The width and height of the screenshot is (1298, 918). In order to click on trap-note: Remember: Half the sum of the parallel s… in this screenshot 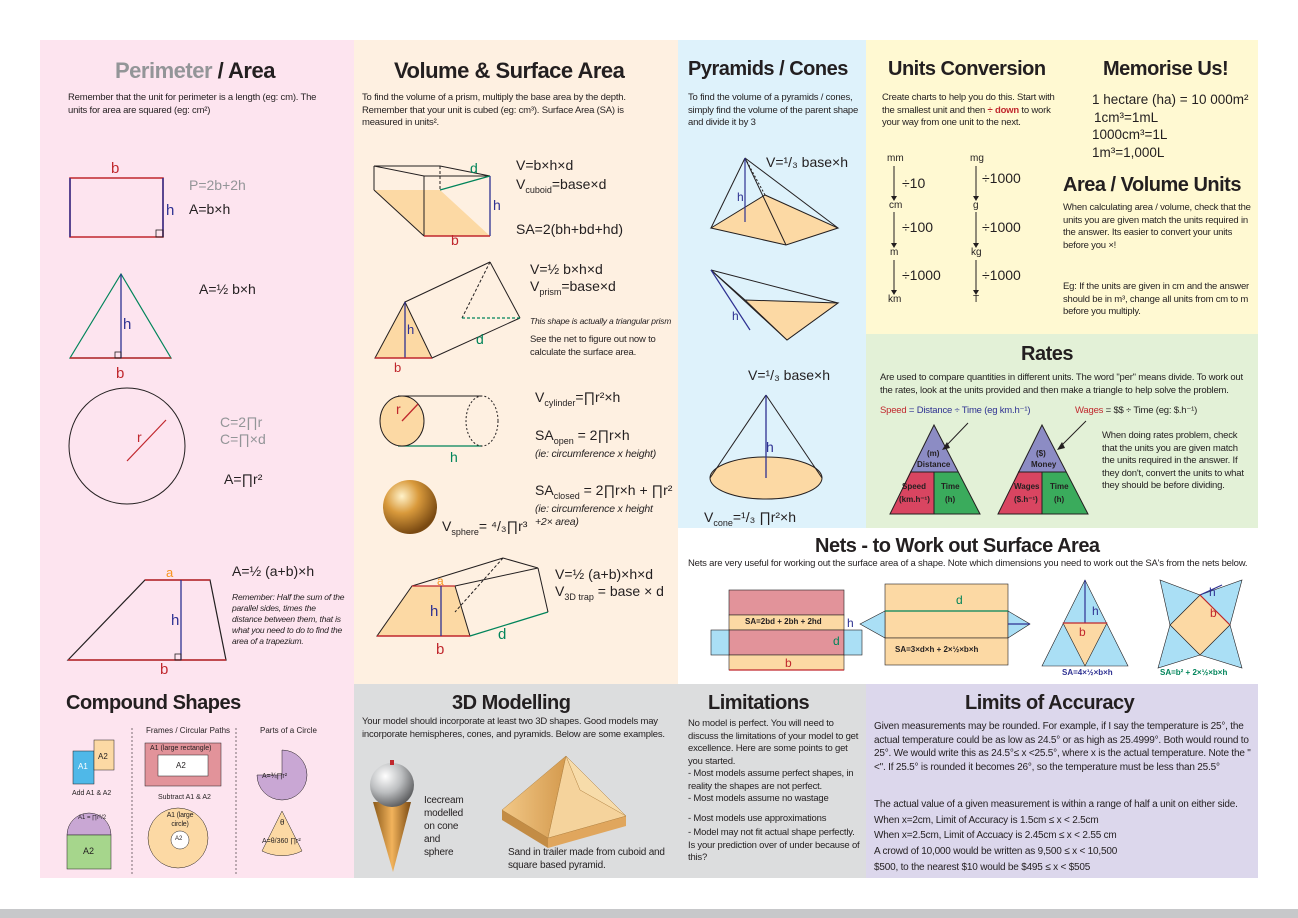, I will do `click(288, 619)`.